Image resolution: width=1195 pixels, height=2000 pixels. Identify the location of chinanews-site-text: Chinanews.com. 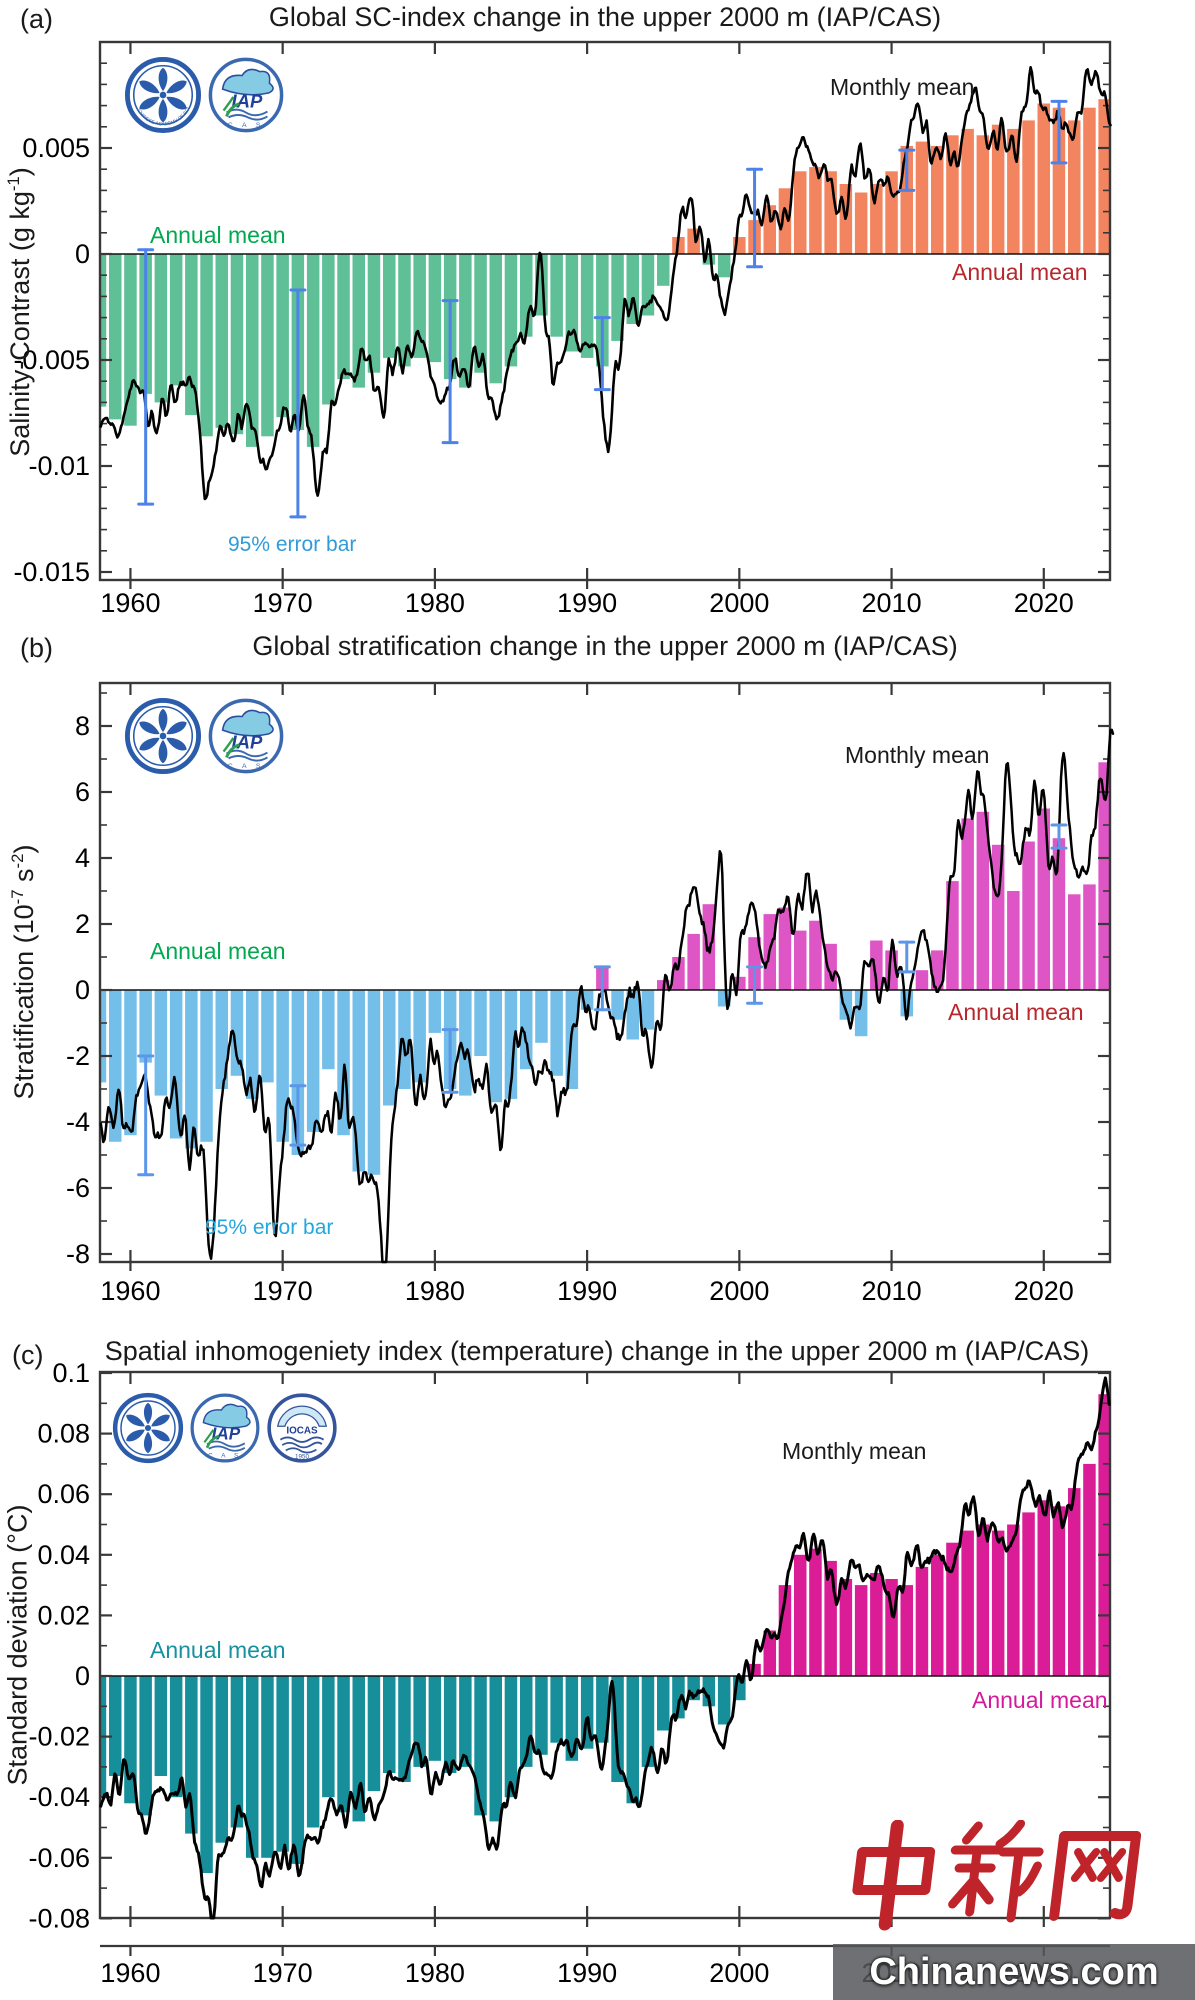
(1014, 1971).